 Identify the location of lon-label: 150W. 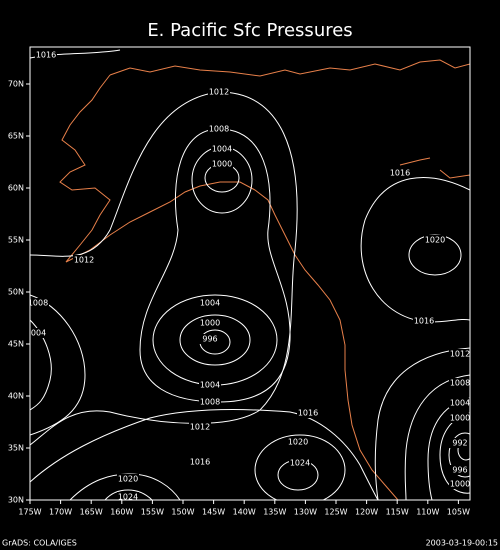
(182, 512).